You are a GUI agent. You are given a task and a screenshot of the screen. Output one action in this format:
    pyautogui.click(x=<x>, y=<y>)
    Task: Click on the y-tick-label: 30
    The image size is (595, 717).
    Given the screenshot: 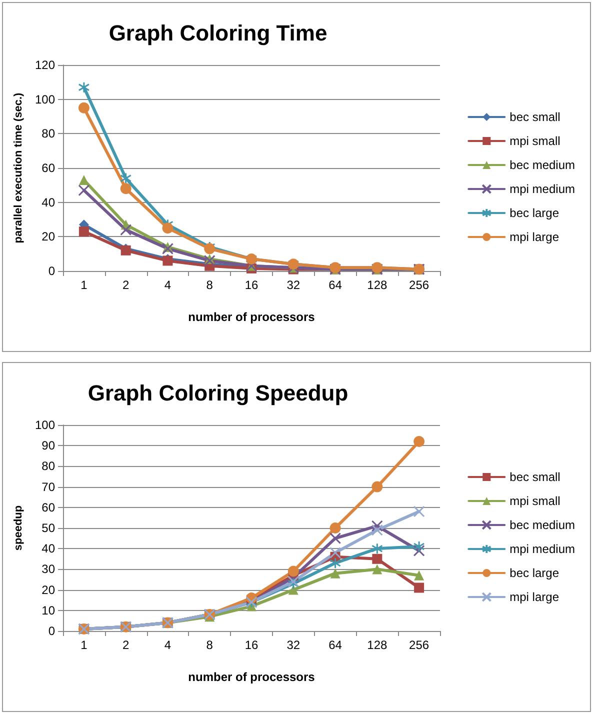 What is the action you would take?
    pyautogui.click(x=49, y=569)
    